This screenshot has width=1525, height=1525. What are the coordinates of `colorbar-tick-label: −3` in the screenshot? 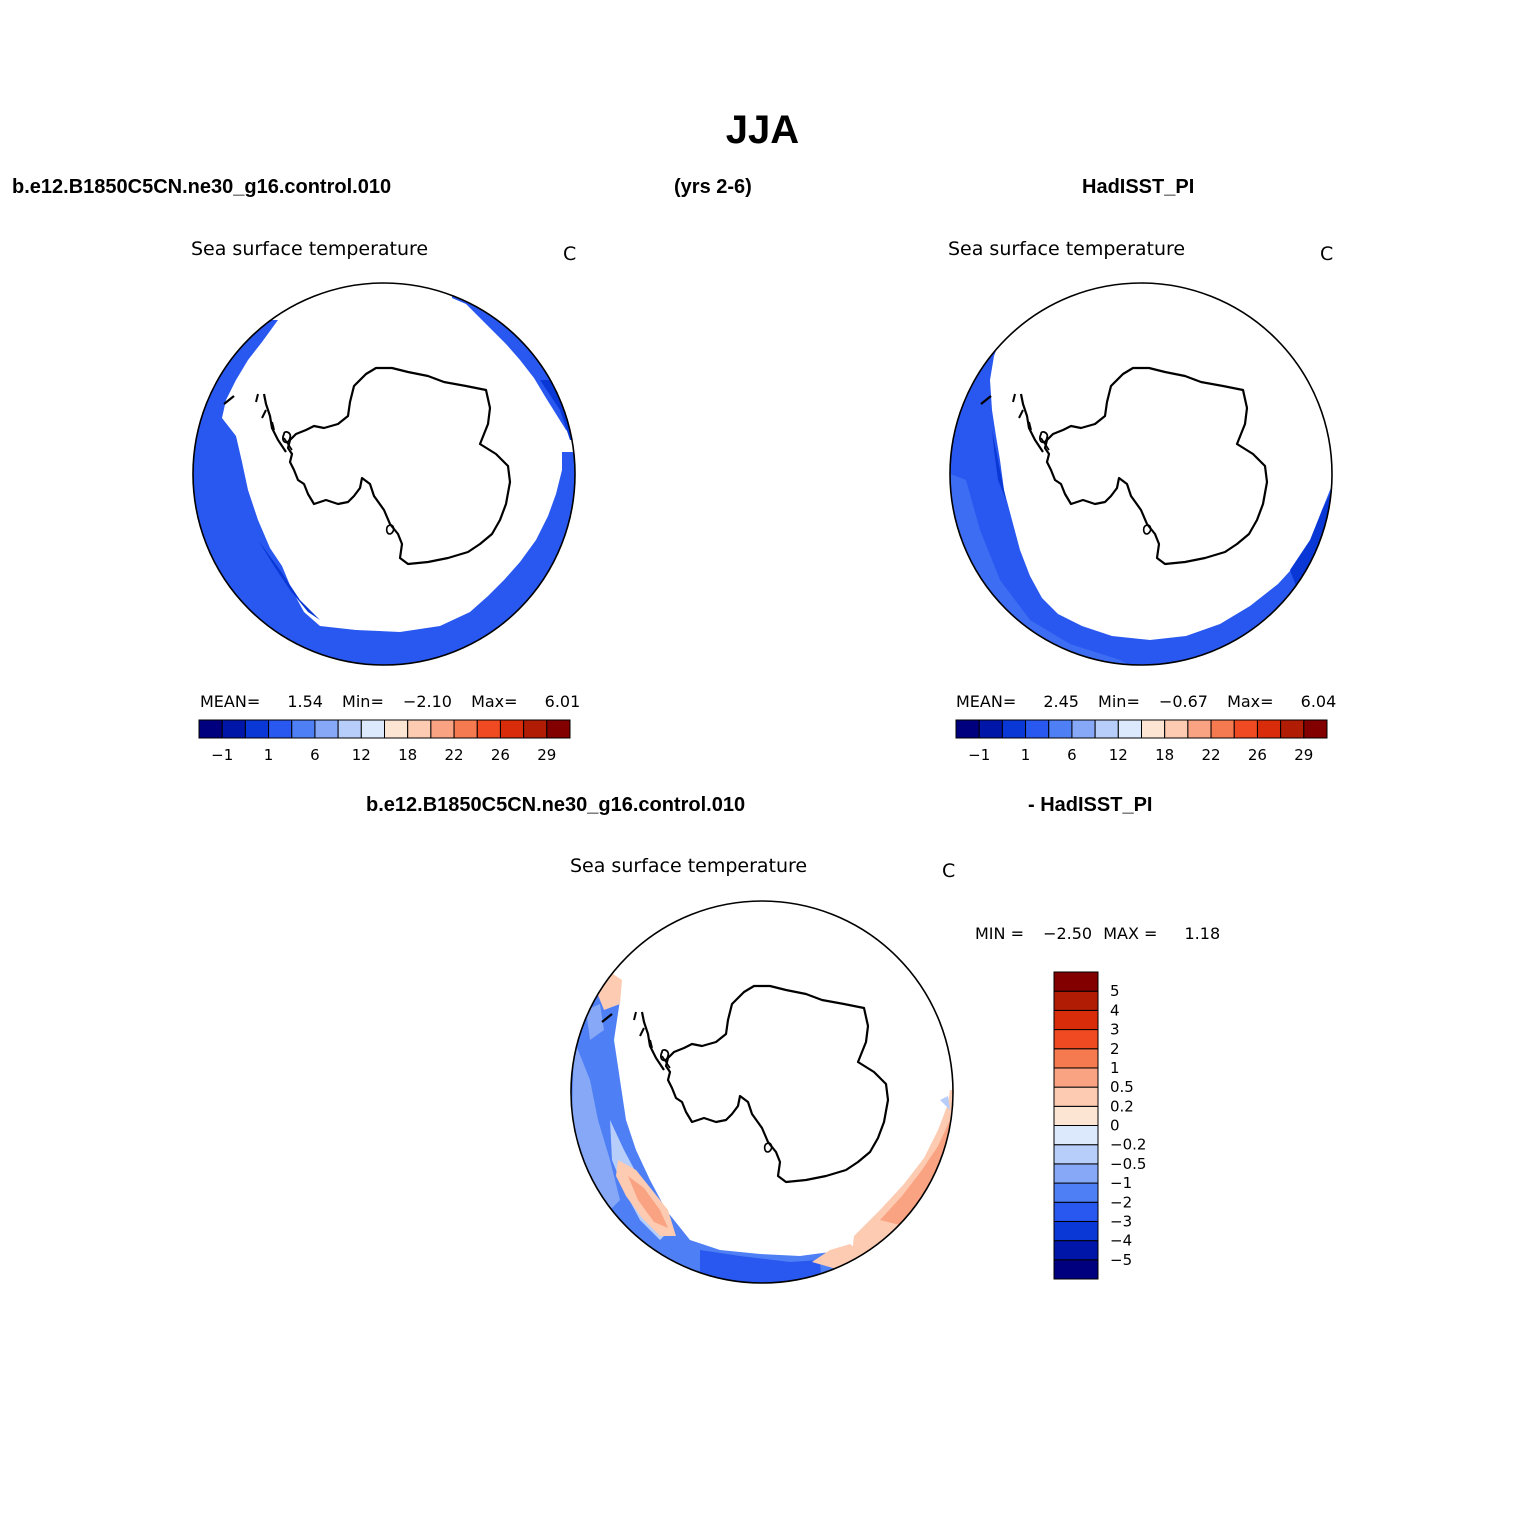 It's located at (1121, 1221).